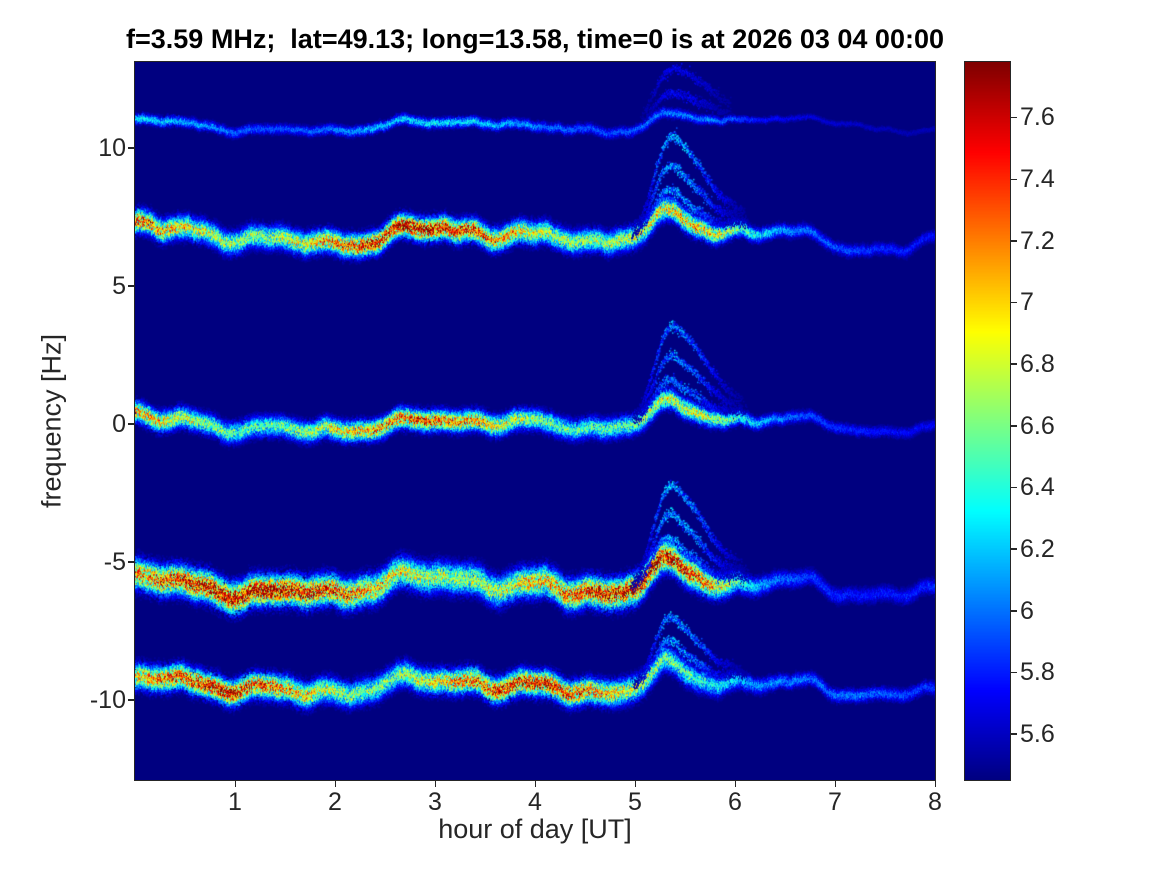 This screenshot has height=875, width=1167. What do you see at coordinates (119, 285) in the screenshot?
I see `y-tick-label: 5` at bounding box center [119, 285].